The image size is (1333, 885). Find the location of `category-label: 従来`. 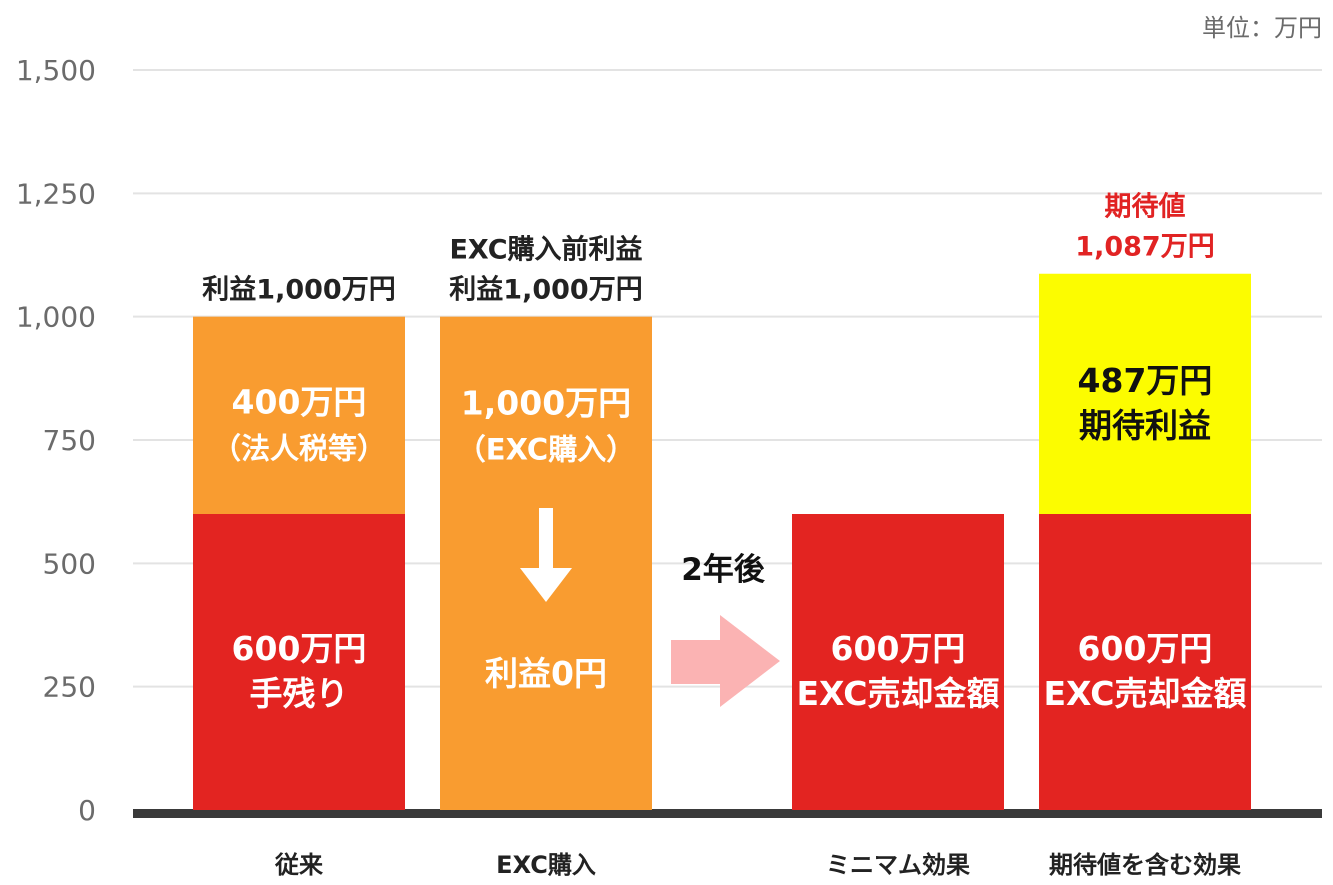

category-label: 従来 is located at coordinates (299, 865).